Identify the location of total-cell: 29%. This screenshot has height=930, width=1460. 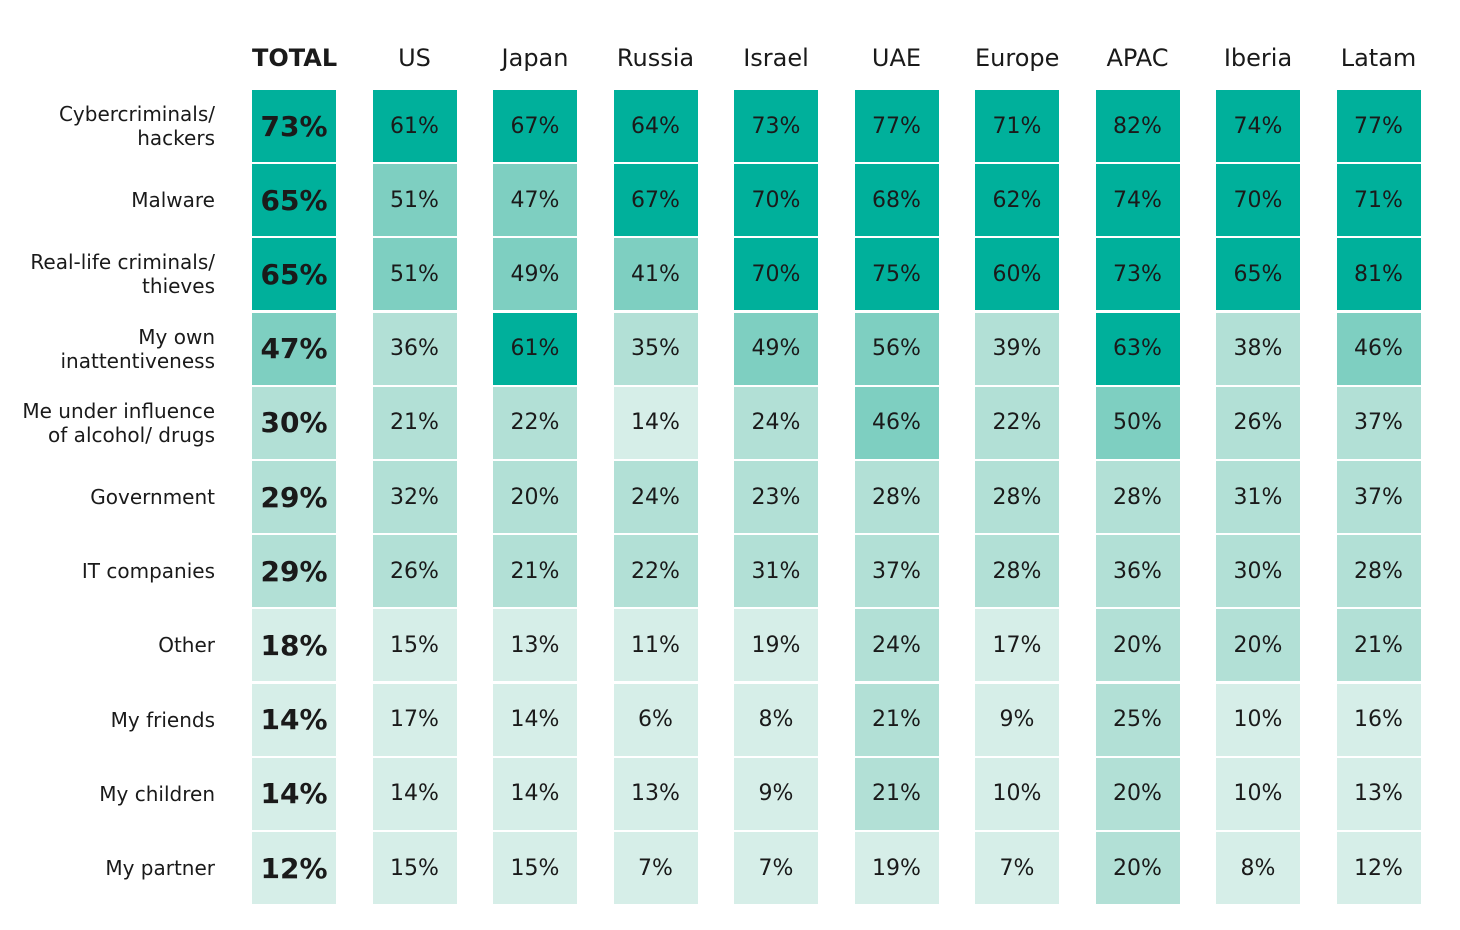
(294, 497).